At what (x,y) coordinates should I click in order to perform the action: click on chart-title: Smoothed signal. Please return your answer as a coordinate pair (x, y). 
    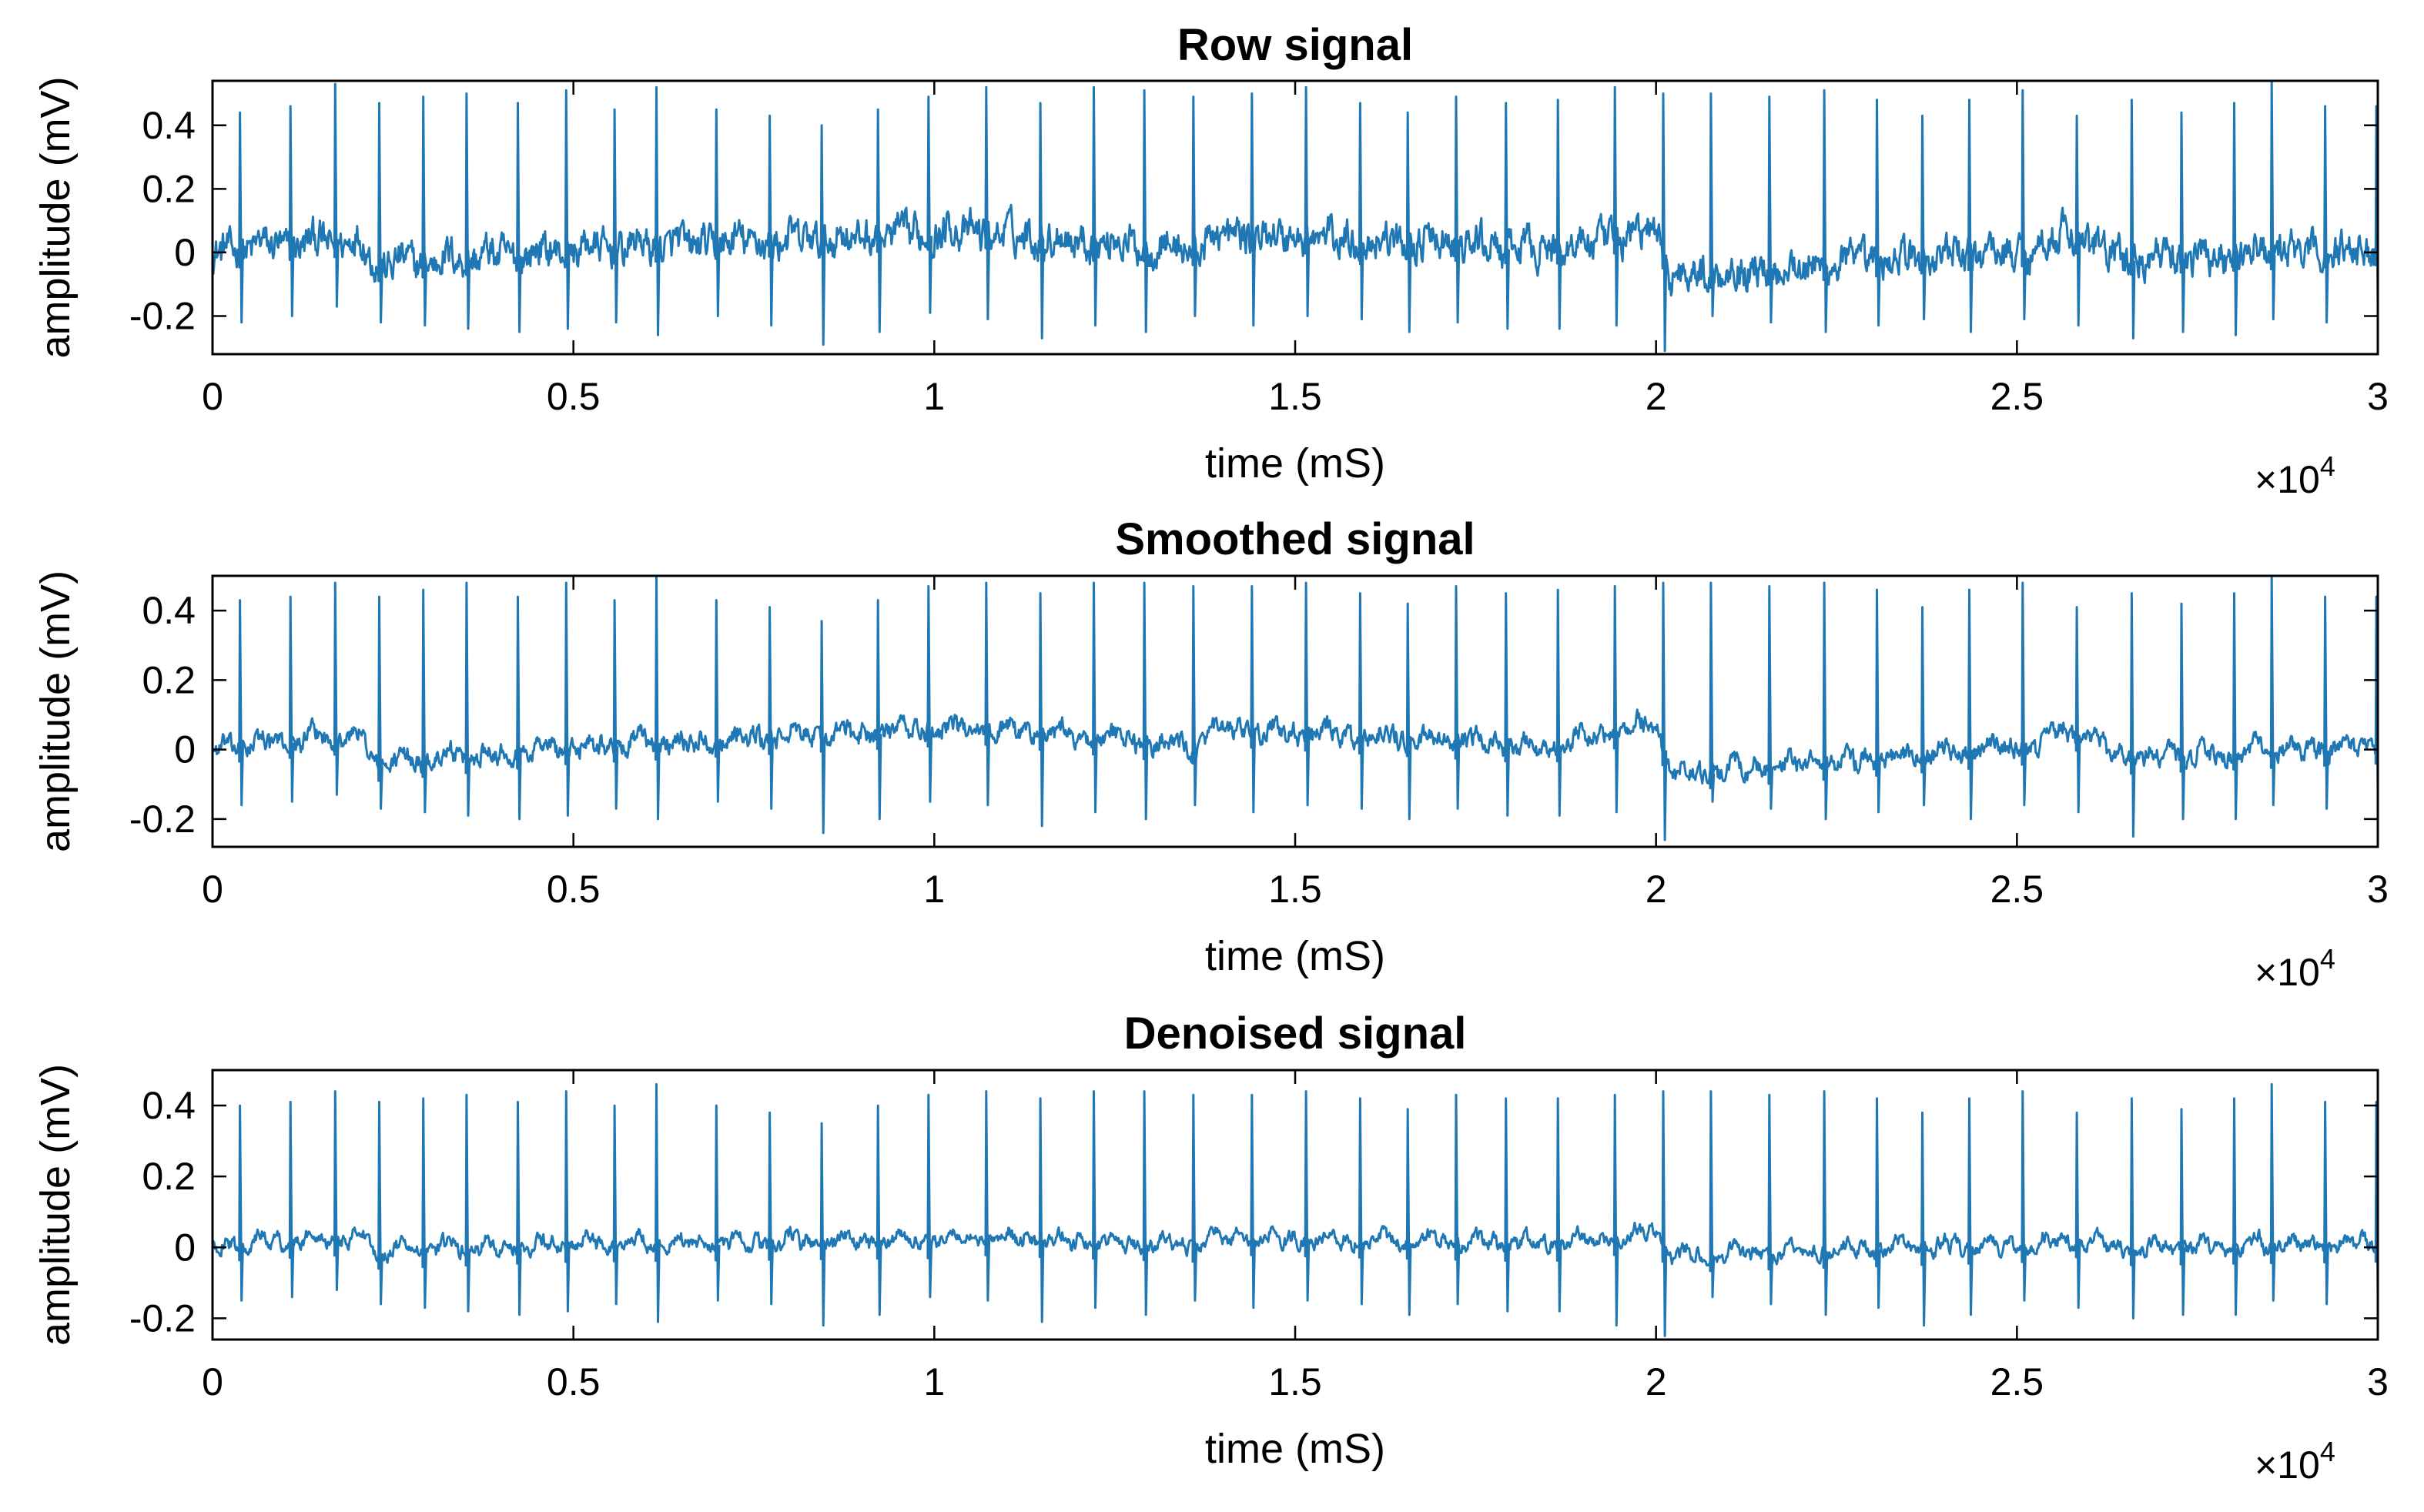
    Looking at the image, I should click on (1295, 539).